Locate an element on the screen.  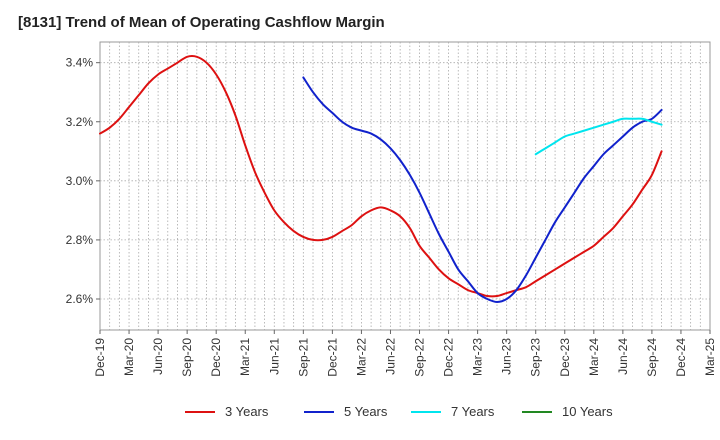
x-tick-label: Mar-22 is located at coordinates (361, 357).